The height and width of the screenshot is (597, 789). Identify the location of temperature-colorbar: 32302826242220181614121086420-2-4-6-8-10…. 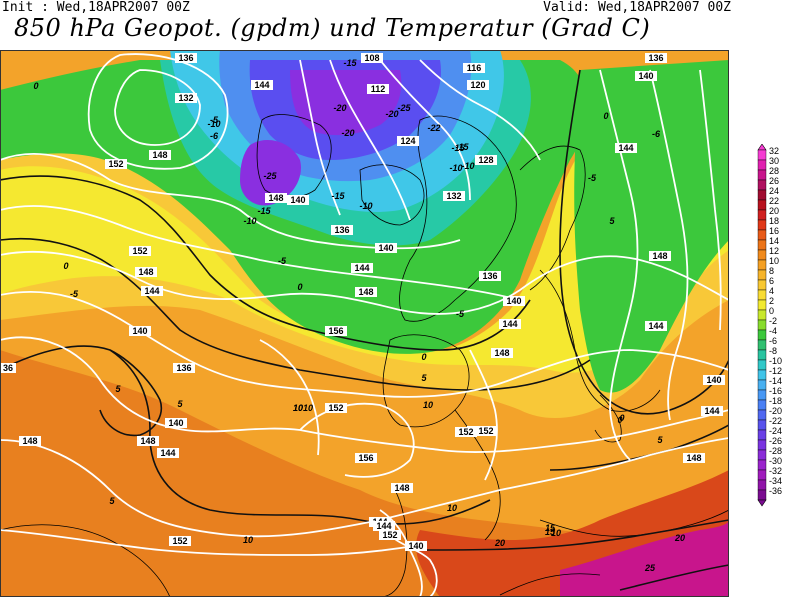
(769, 325).